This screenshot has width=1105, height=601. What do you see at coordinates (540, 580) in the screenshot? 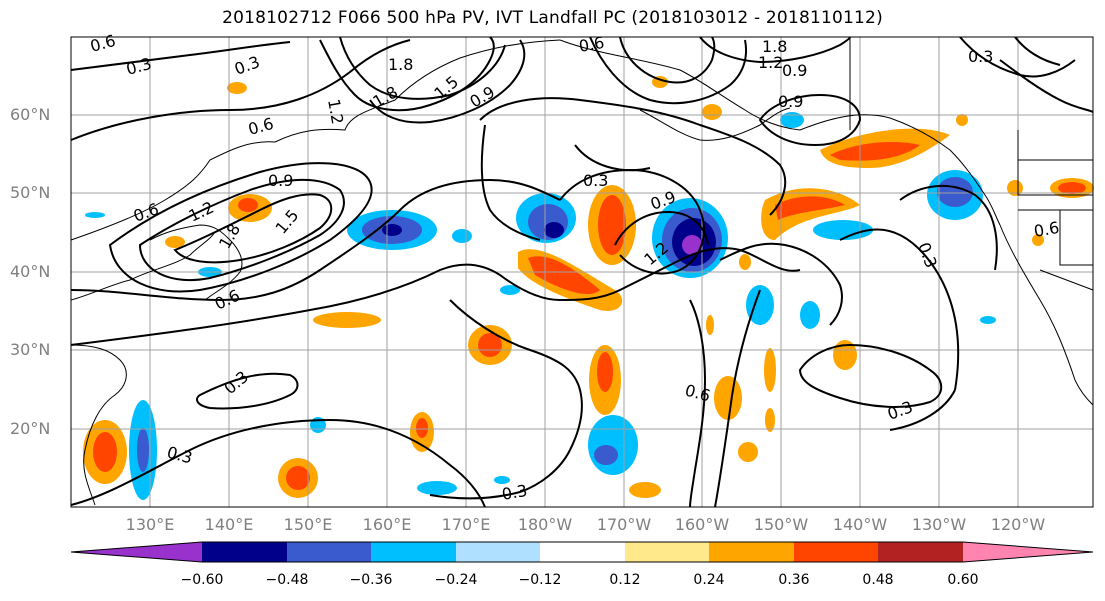
I see `colorbar-tick: −0.12` at bounding box center [540, 580].